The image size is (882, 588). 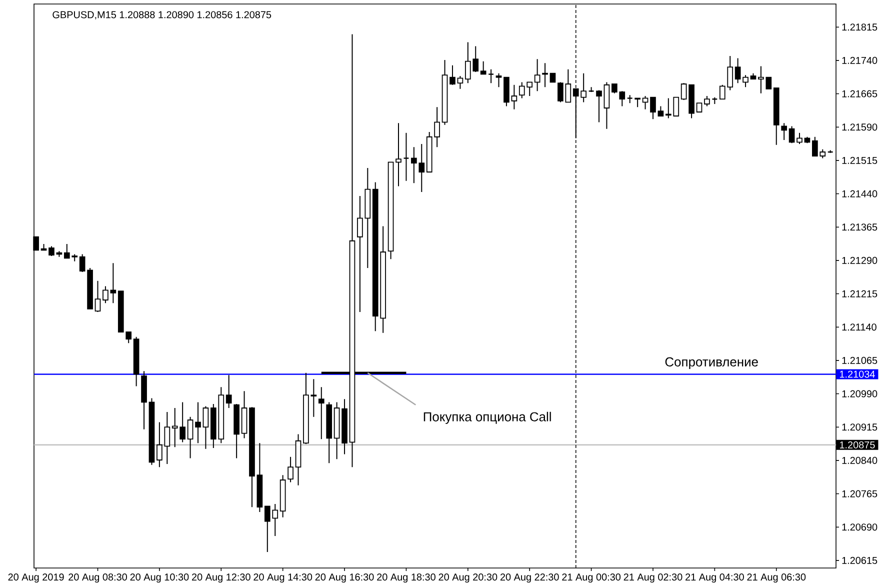 What do you see at coordinates (591, 578) in the screenshot?
I see `x-tick-label: 21 Aug 00:30` at bounding box center [591, 578].